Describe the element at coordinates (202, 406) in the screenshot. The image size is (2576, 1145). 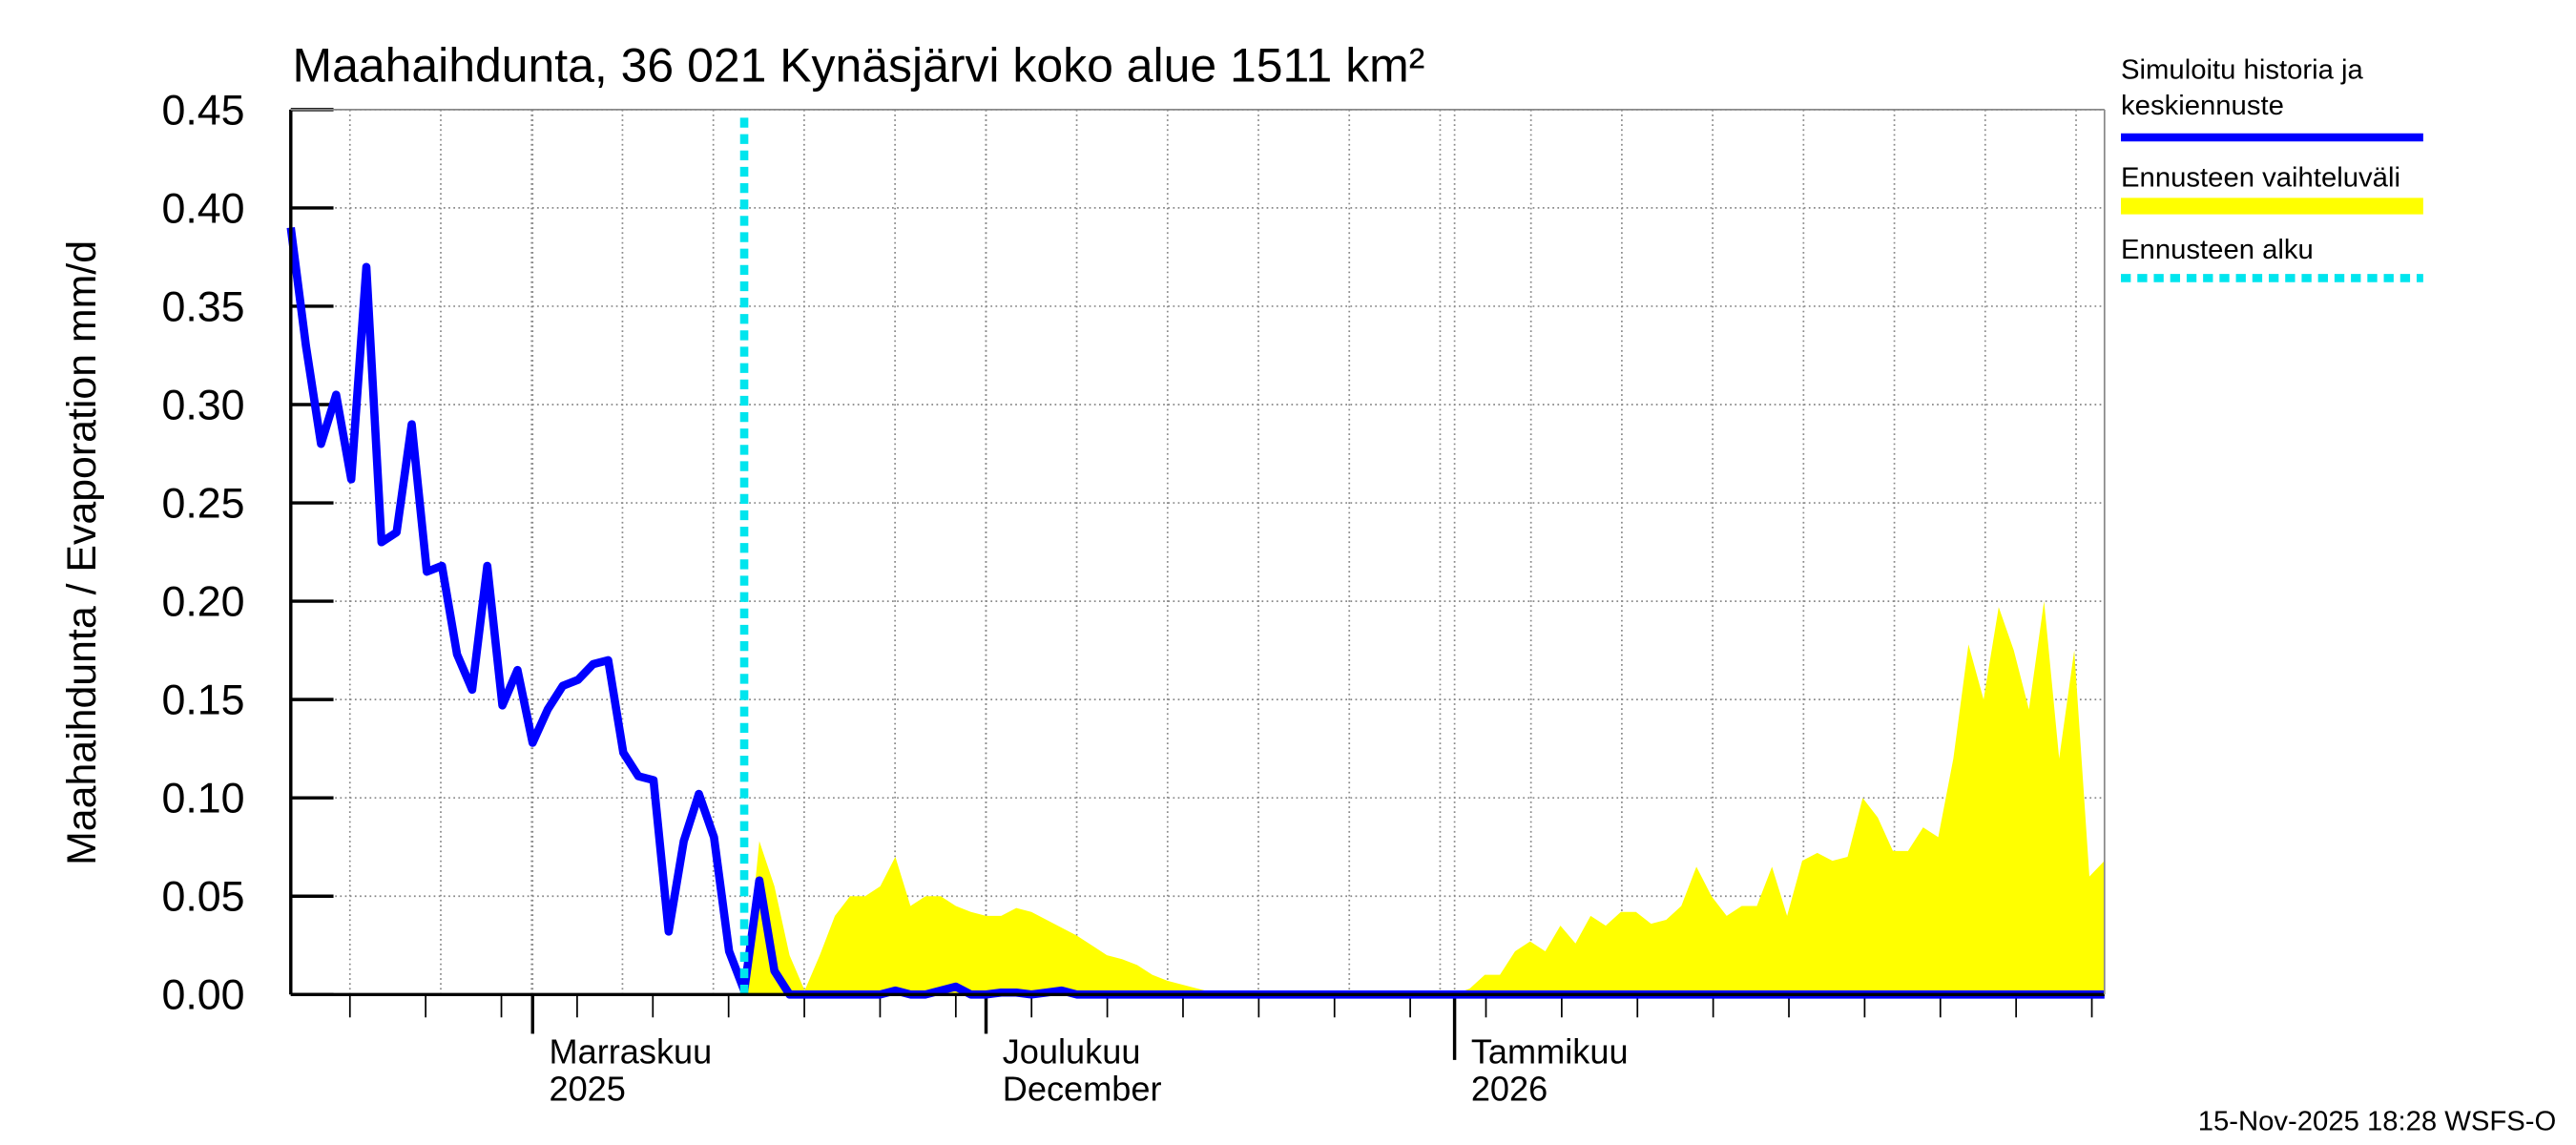
I see `y-tick-label: 0.30` at that location.